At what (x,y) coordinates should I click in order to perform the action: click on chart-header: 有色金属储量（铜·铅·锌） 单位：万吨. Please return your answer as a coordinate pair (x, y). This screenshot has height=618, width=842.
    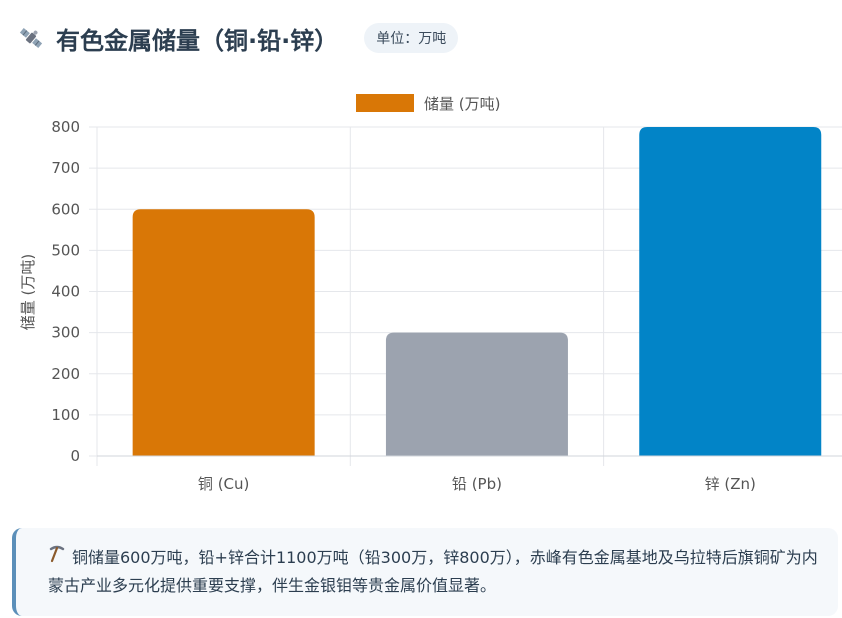
    Looking at the image, I should click on (237, 38).